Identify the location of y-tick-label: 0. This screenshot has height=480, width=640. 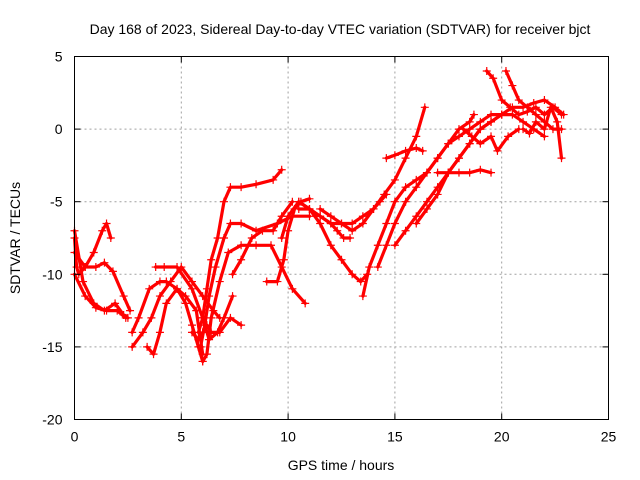
(59, 129).